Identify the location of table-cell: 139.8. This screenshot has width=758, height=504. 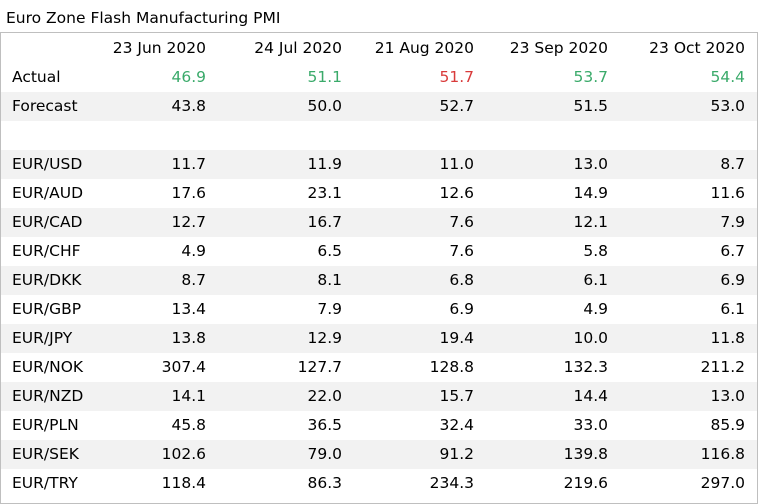
(553, 454).